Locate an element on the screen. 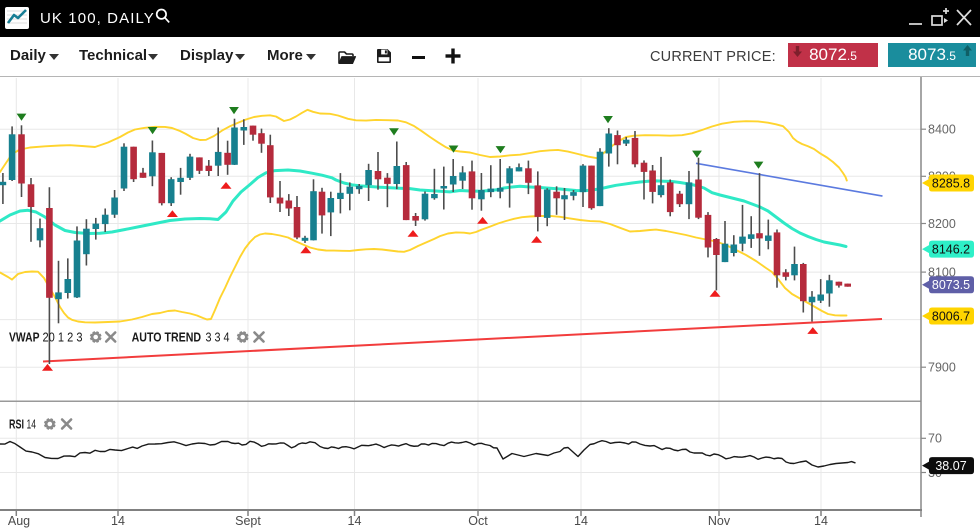 This screenshot has width=980, height=531. svg-text: Nov is located at coordinates (719, 521).